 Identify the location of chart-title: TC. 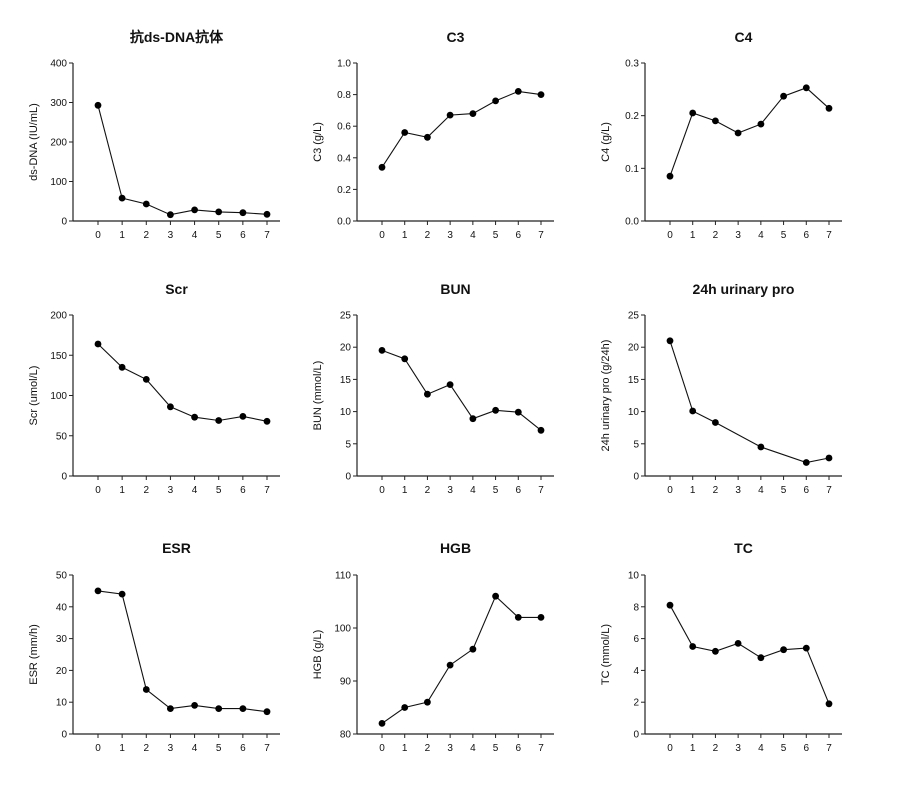
(743, 548).